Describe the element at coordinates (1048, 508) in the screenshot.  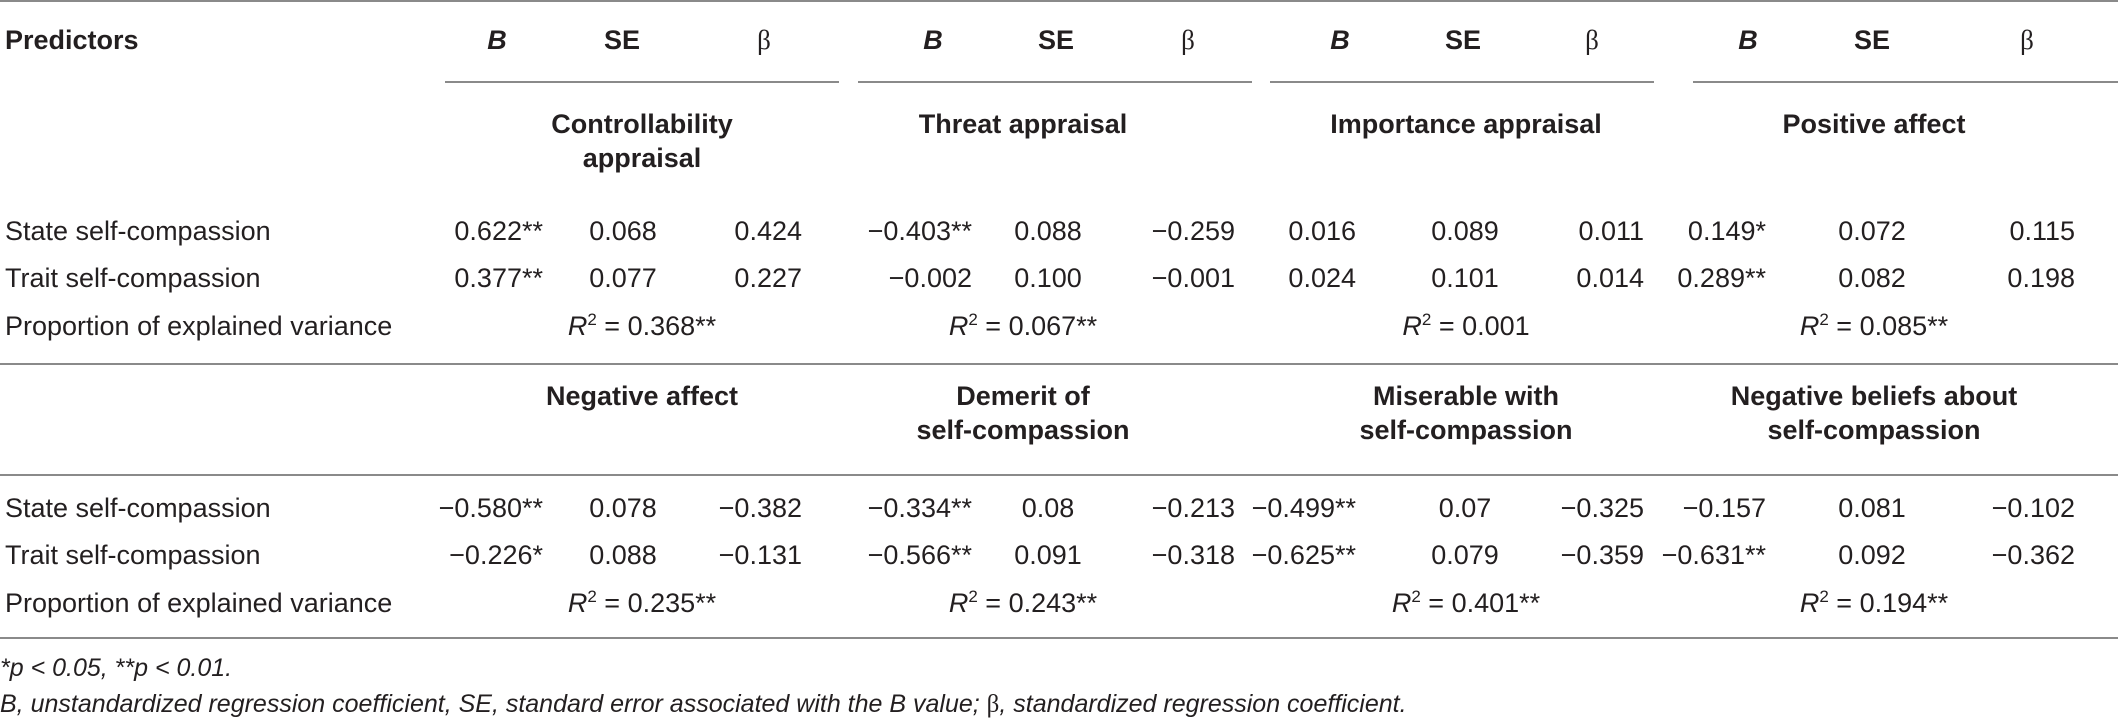
I see `se-value: 0.08` at that location.